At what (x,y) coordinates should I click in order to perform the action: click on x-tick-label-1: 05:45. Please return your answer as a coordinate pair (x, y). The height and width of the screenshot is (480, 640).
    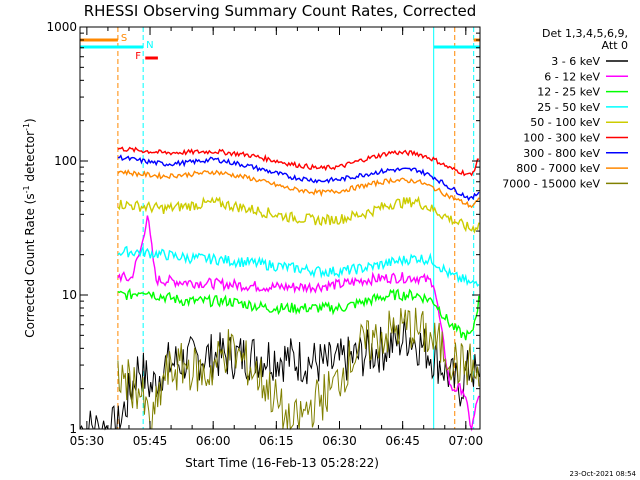
    Looking at the image, I should click on (150, 441).